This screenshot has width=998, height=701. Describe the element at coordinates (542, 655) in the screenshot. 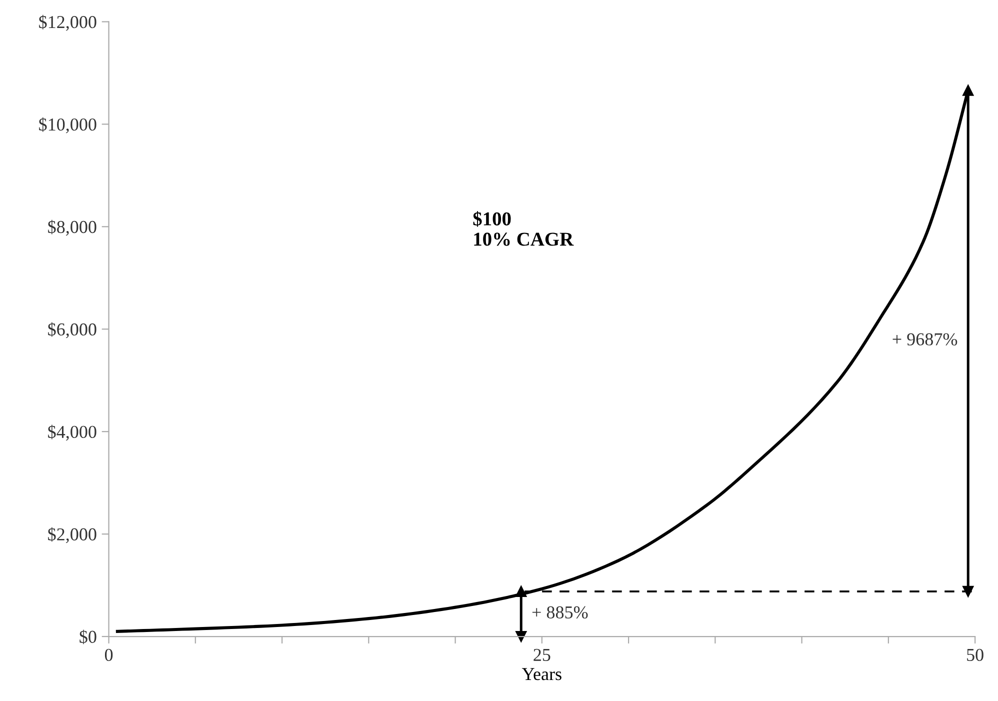

I see `x-tick-label: 25` at that location.